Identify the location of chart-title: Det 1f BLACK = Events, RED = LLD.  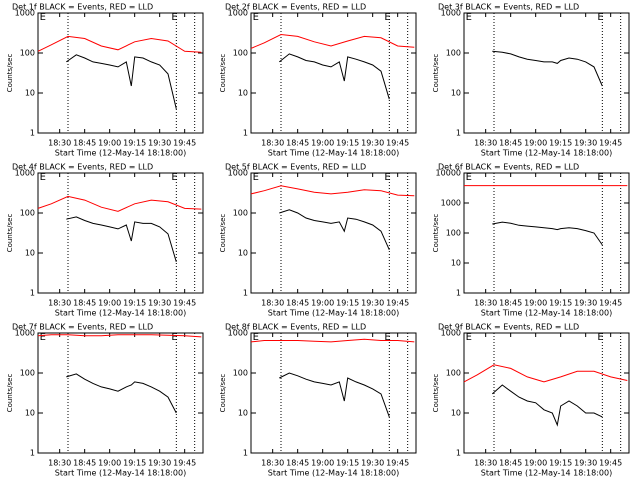
(82, 7).